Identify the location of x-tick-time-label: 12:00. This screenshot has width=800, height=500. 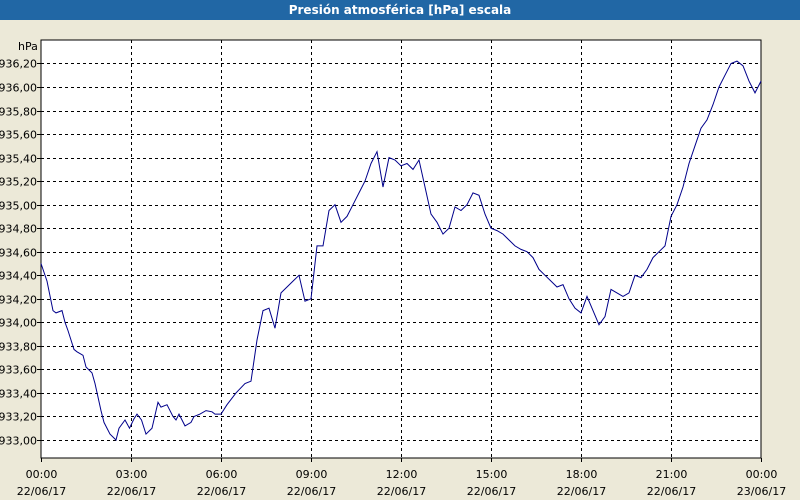
(402, 474).